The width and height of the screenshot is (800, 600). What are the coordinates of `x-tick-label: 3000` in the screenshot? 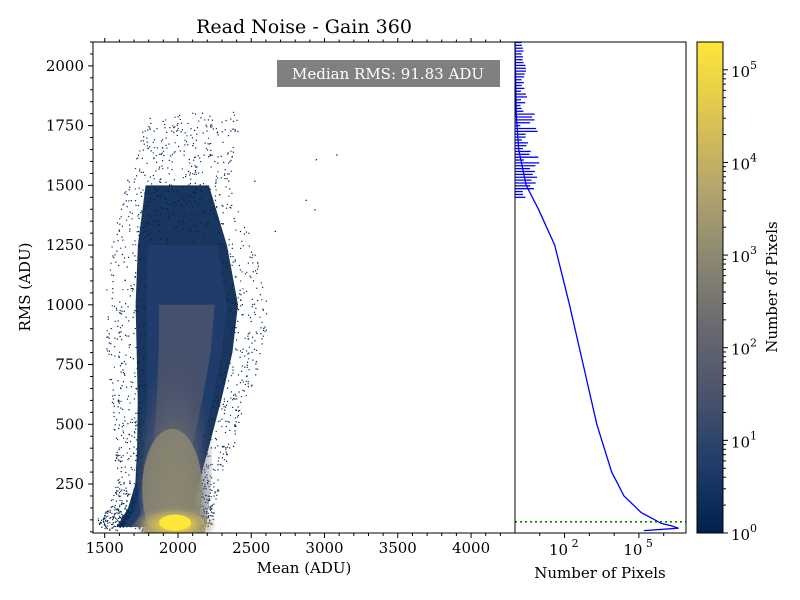 It's located at (324, 548).